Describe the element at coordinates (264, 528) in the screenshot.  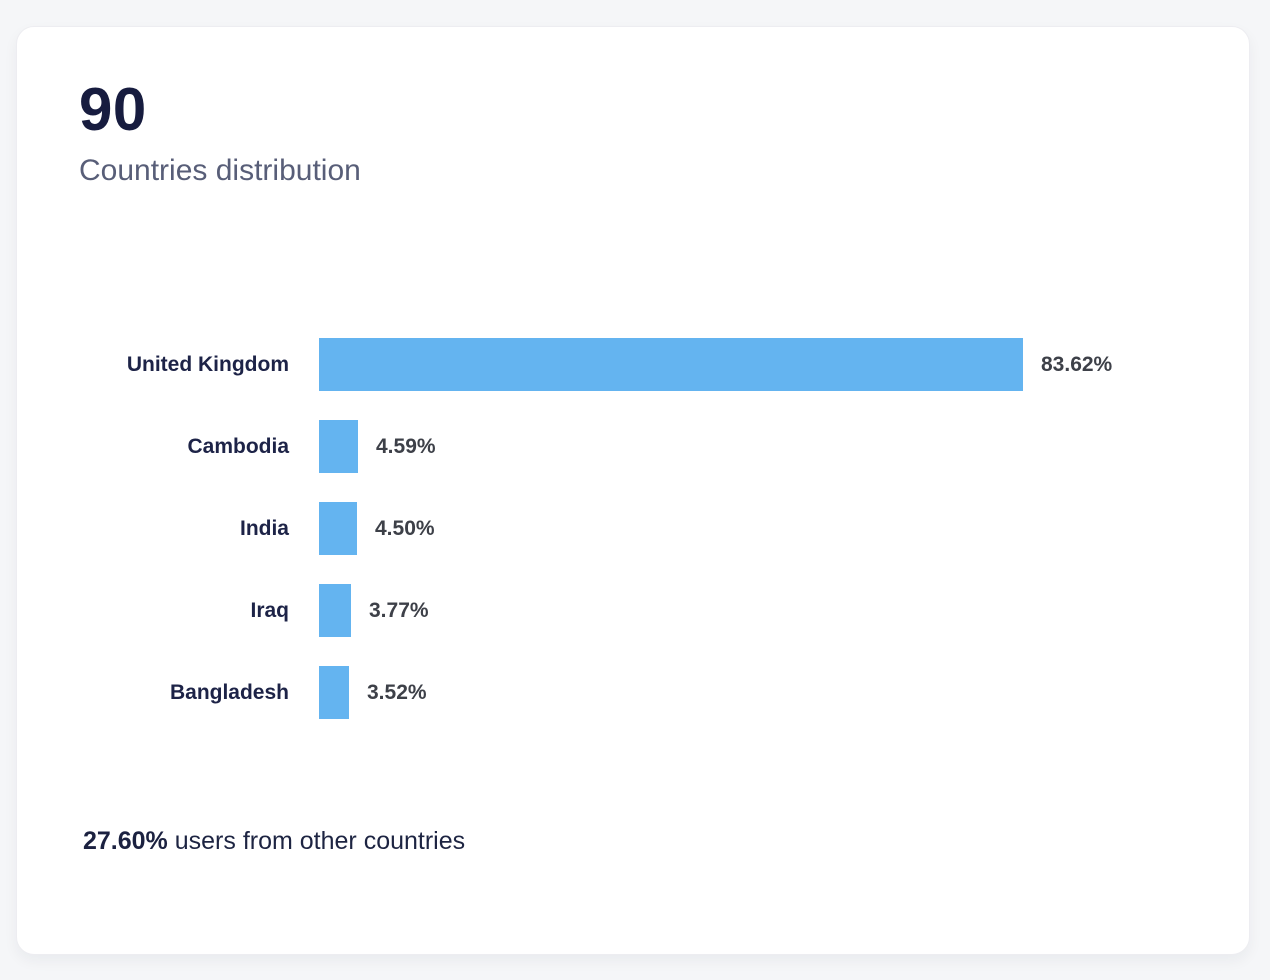
I see `country-label: India` at that location.